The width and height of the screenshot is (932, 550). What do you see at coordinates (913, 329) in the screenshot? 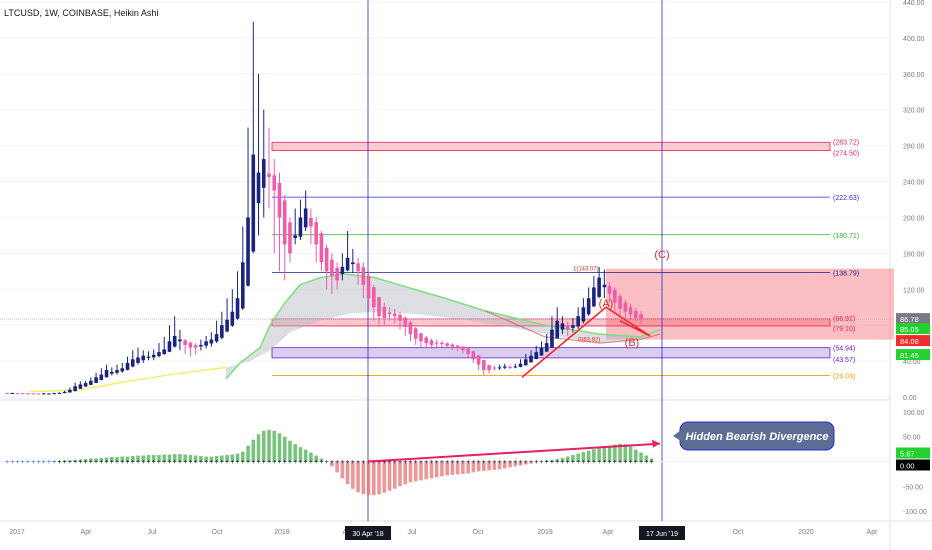
I see `price-badge: 85.05` at bounding box center [913, 329].